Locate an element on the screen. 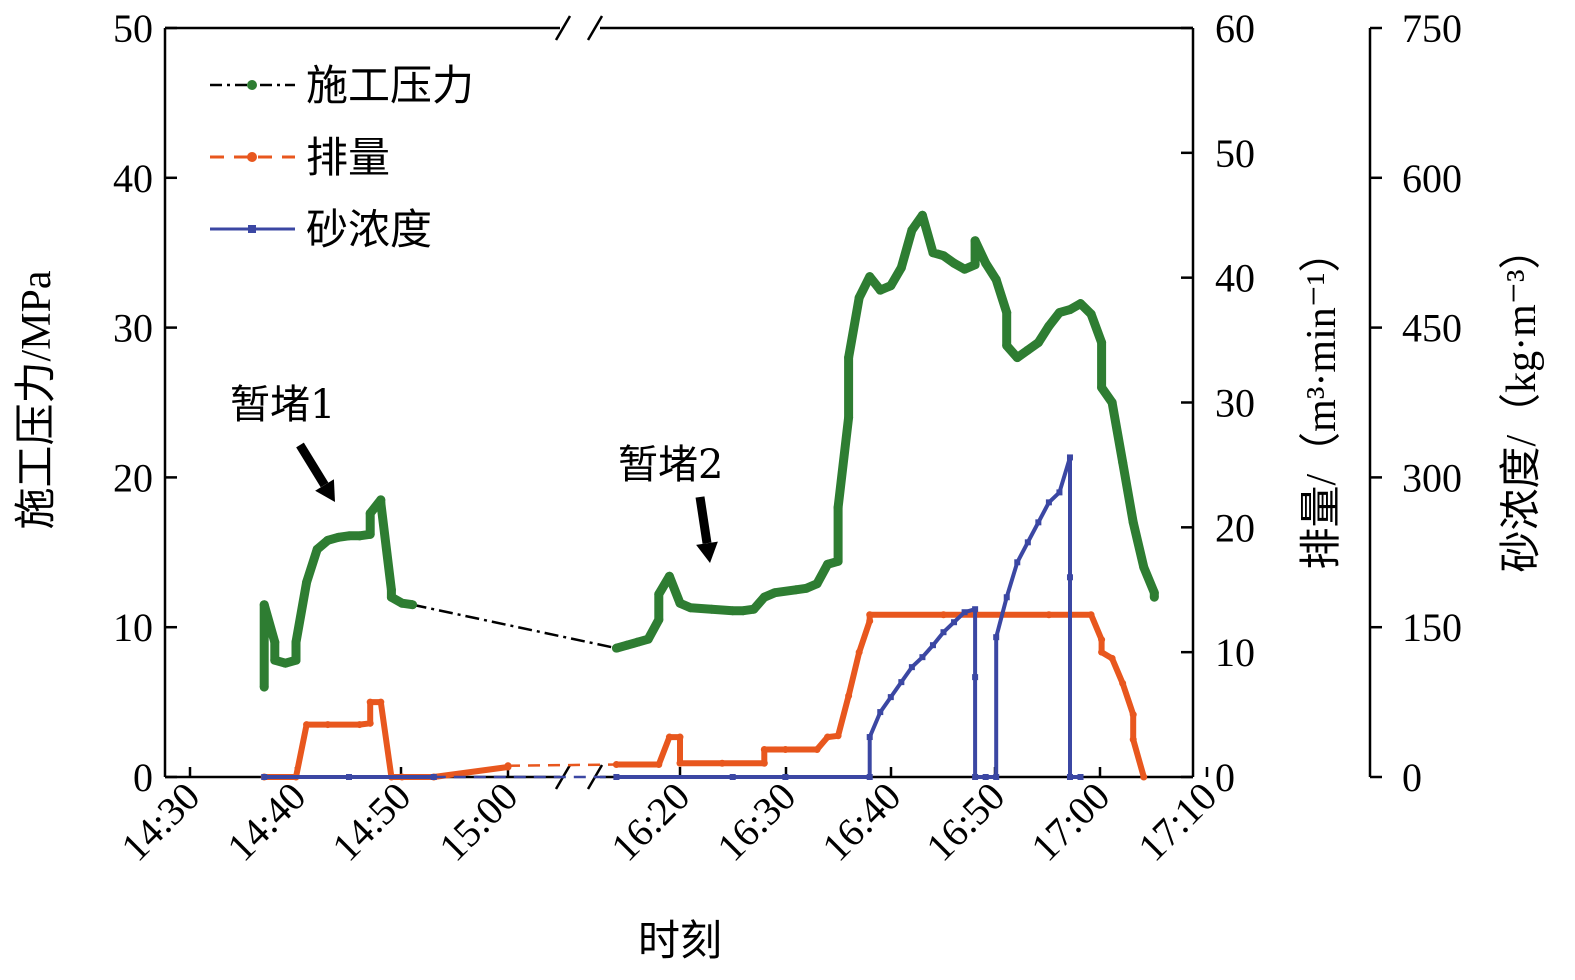  y-left-tick-label: 50 is located at coordinates (133, 28).